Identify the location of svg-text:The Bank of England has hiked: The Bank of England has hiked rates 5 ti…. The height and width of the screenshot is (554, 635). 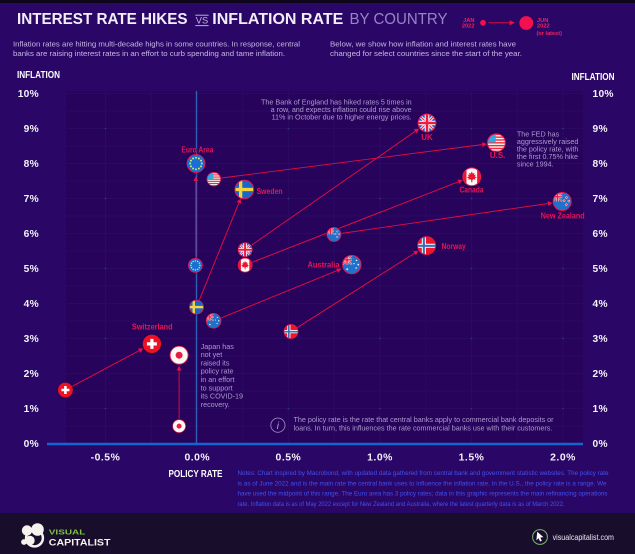
(336, 102).